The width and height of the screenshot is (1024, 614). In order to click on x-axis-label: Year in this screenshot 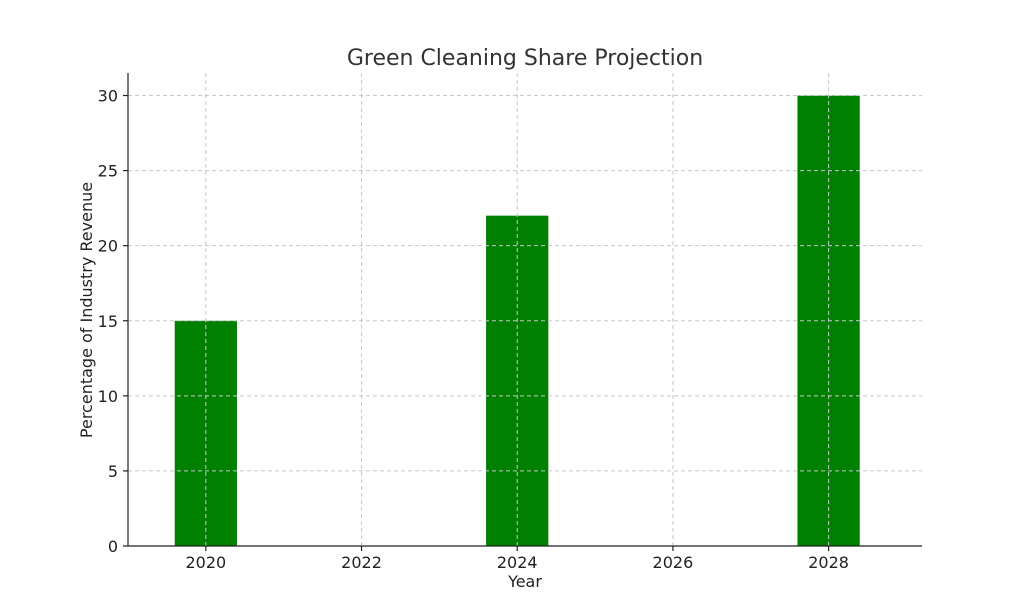, I will do `click(524, 581)`.